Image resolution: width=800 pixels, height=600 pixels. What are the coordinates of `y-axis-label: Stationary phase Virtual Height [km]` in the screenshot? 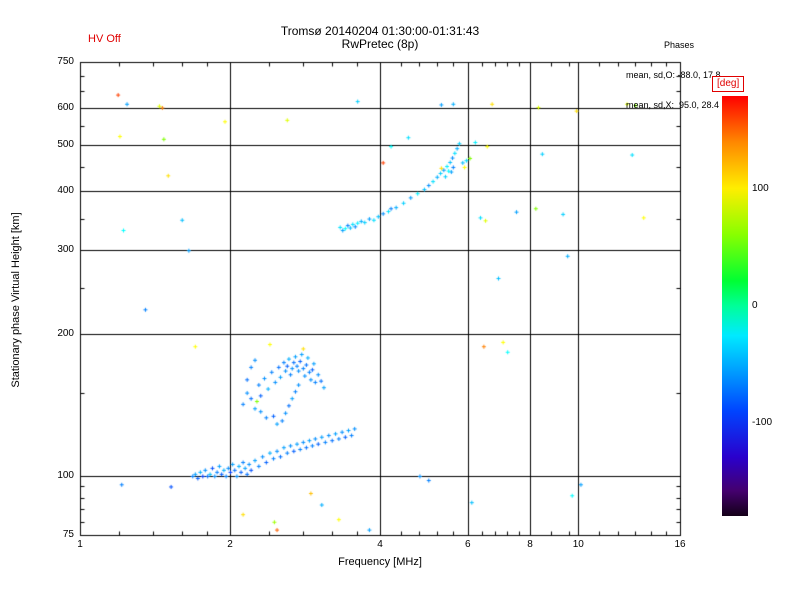 It's located at (16, 300).